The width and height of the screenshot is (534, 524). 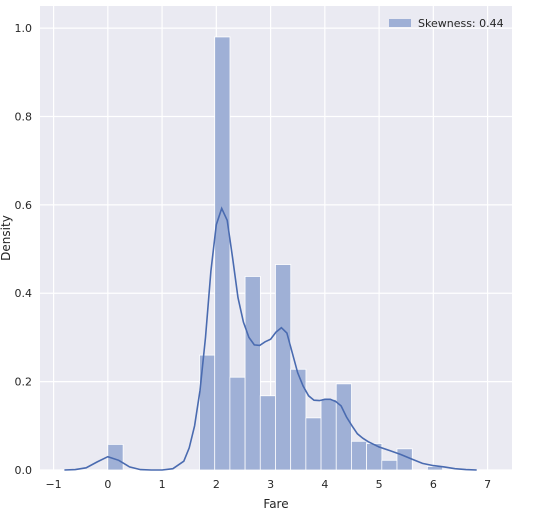 What do you see at coordinates (24, 205) in the screenshot?
I see `y-tick-label: 0.6` at bounding box center [24, 205].